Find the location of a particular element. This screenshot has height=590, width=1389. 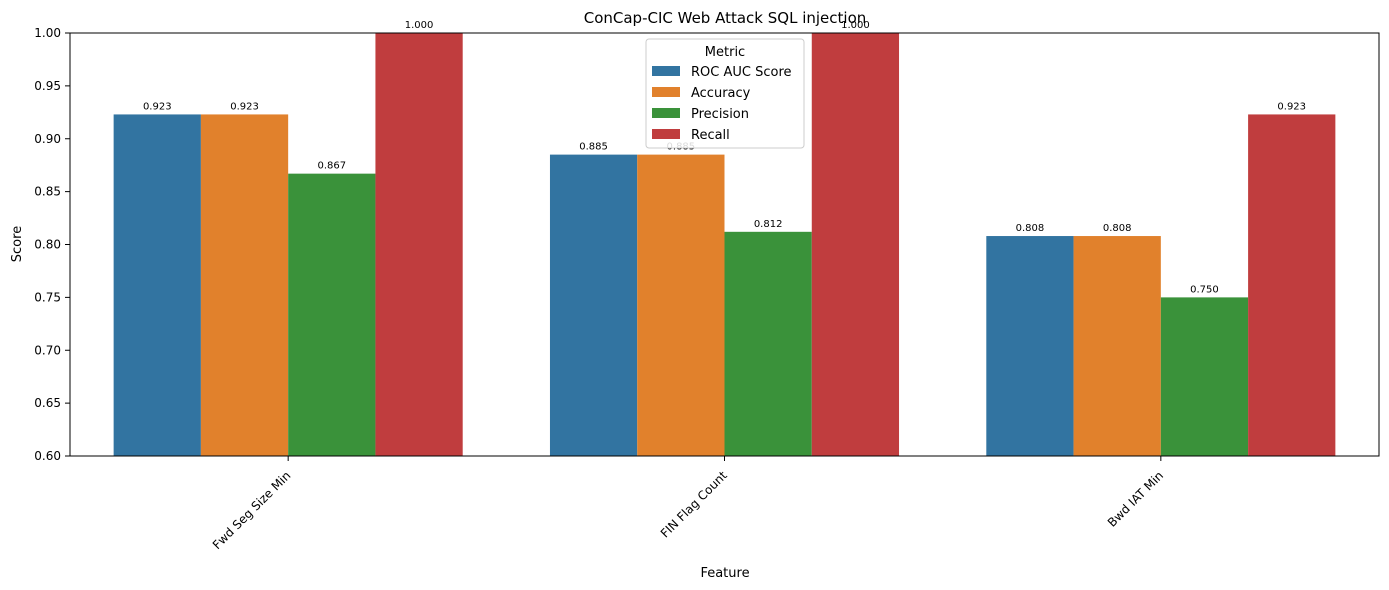

y-tick-label: 0.60 is located at coordinates (47, 456).